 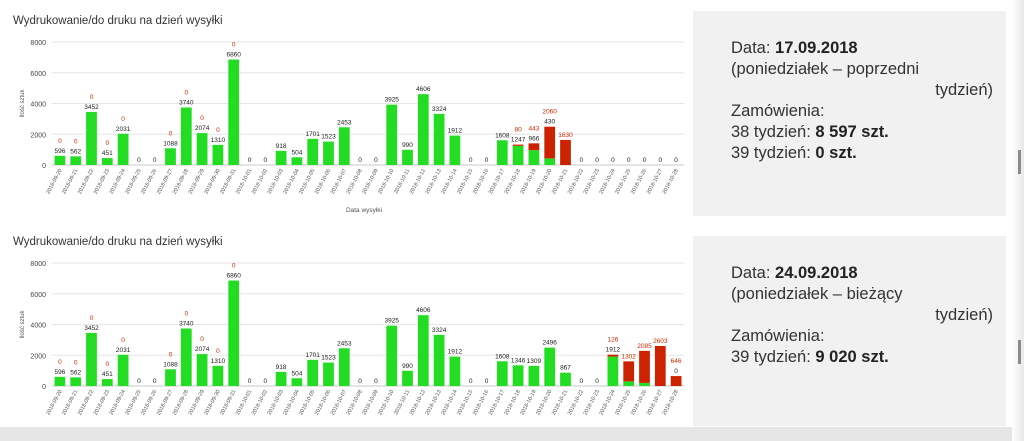 What do you see at coordinates (671, 181) in the screenshot?
I see `x-tick-label: 2018-10-28` at bounding box center [671, 181].